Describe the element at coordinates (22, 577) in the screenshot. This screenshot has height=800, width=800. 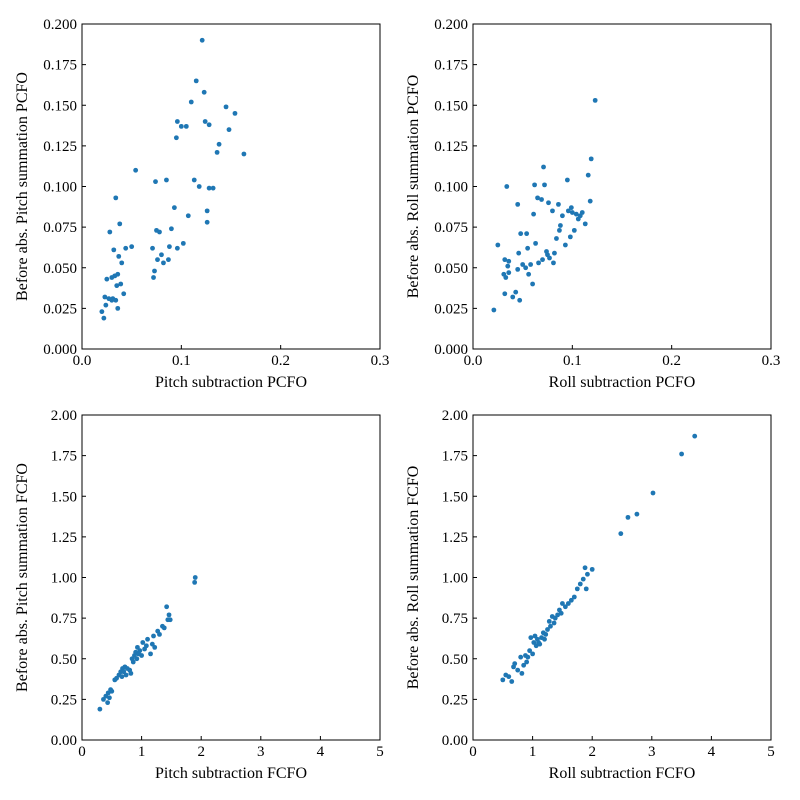
I see `y-axis-label: Before abs. Pitch summation FCFO` at that location.